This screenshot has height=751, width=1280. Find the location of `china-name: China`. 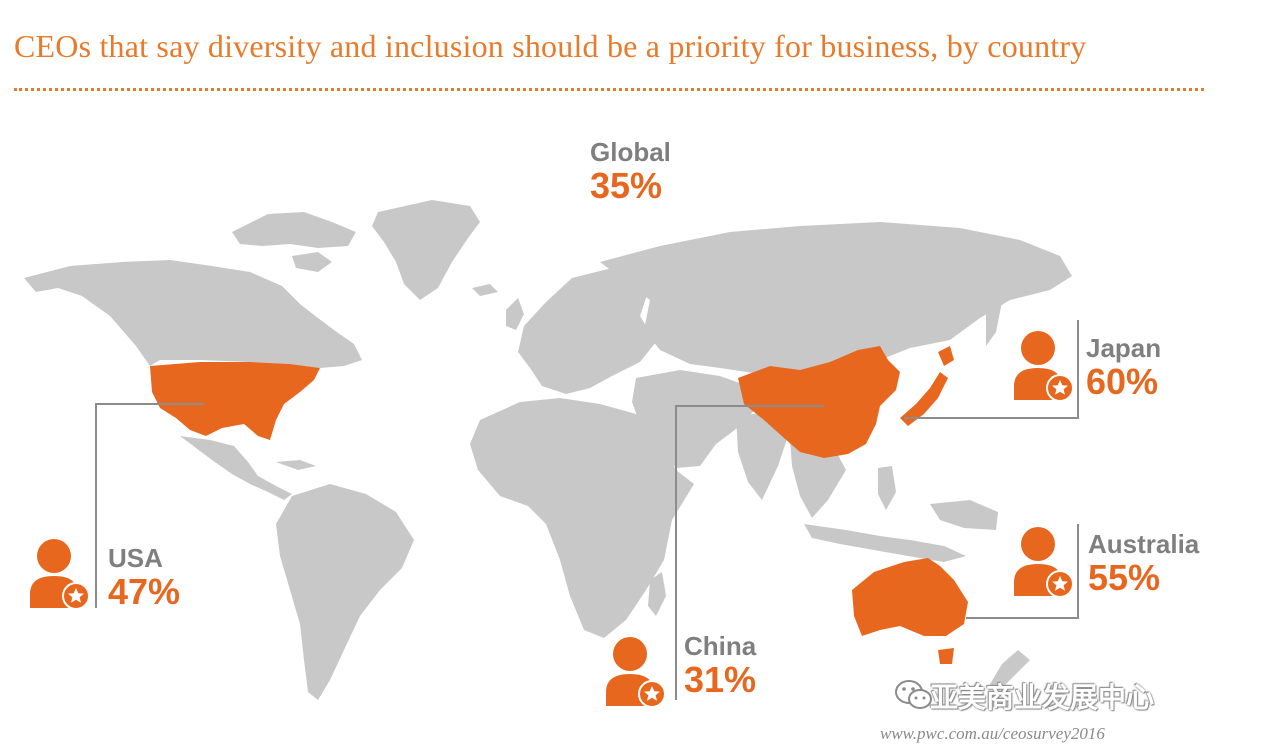

china-name: China is located at coordinates (720, 646).